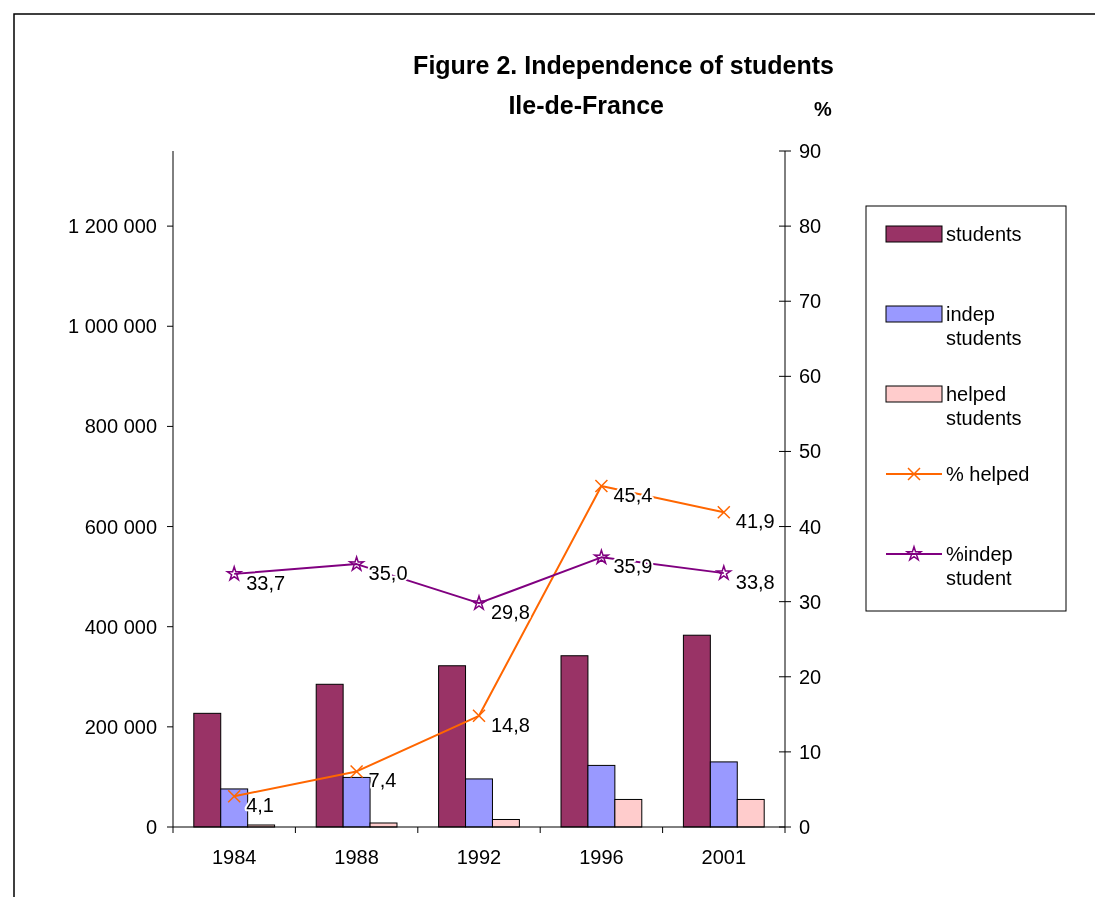  Describe the element at coordinates (810, 151) in the screenshot. I see `y2-tick-label: 90` at that location.